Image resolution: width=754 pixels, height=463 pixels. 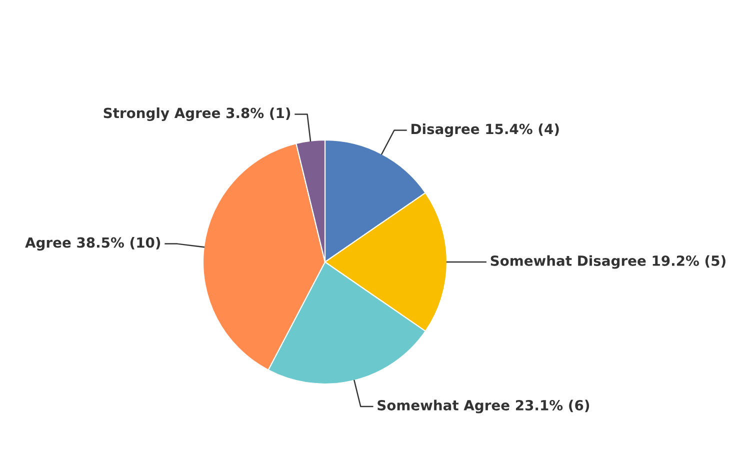 What do you see at coordinates (92, 244) in the screenshot?
I see `slice-label: Agree 38.5% (10)` at bounding box center [92, 244].